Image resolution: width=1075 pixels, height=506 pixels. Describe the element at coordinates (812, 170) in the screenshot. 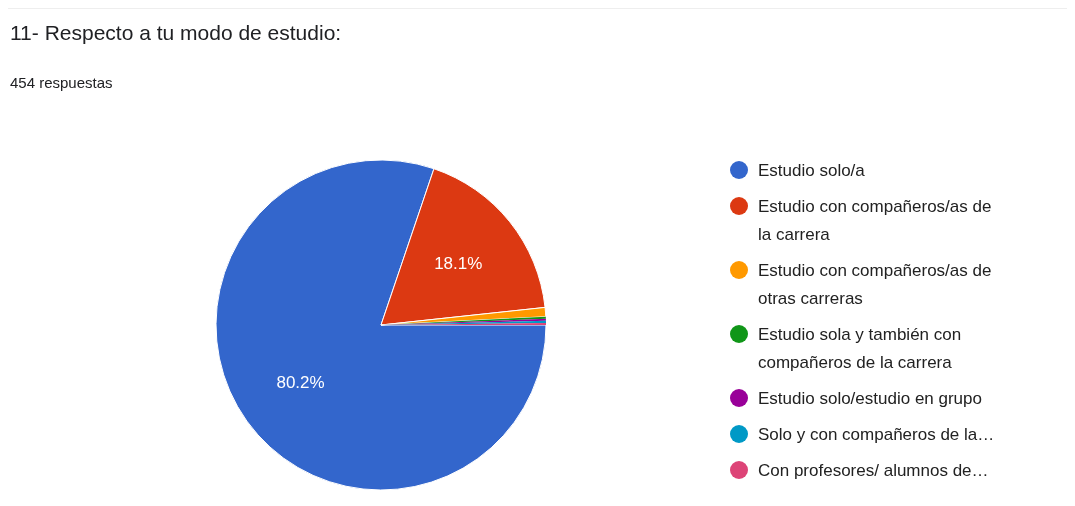

I see `legend-label: Estudio solo/a` at that location.